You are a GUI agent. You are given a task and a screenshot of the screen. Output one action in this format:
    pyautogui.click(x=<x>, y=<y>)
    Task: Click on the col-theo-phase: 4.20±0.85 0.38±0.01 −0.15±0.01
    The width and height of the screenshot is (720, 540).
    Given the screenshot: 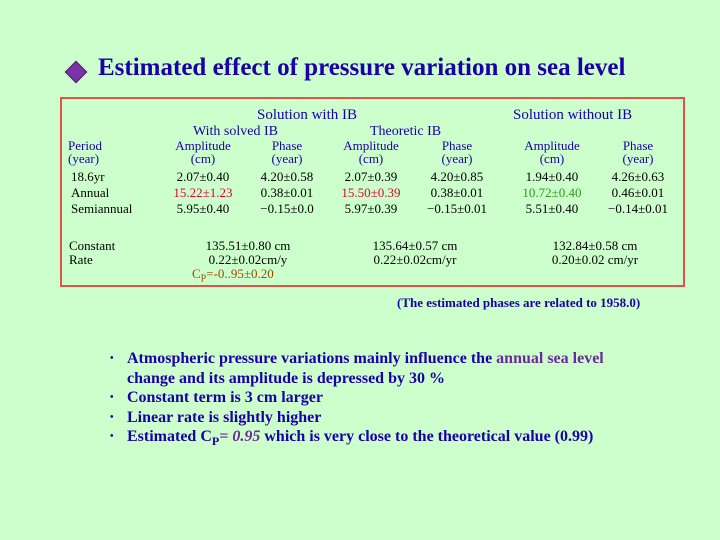 What is the action you would take?
    pyautogui.click(x=457, y=193)
    